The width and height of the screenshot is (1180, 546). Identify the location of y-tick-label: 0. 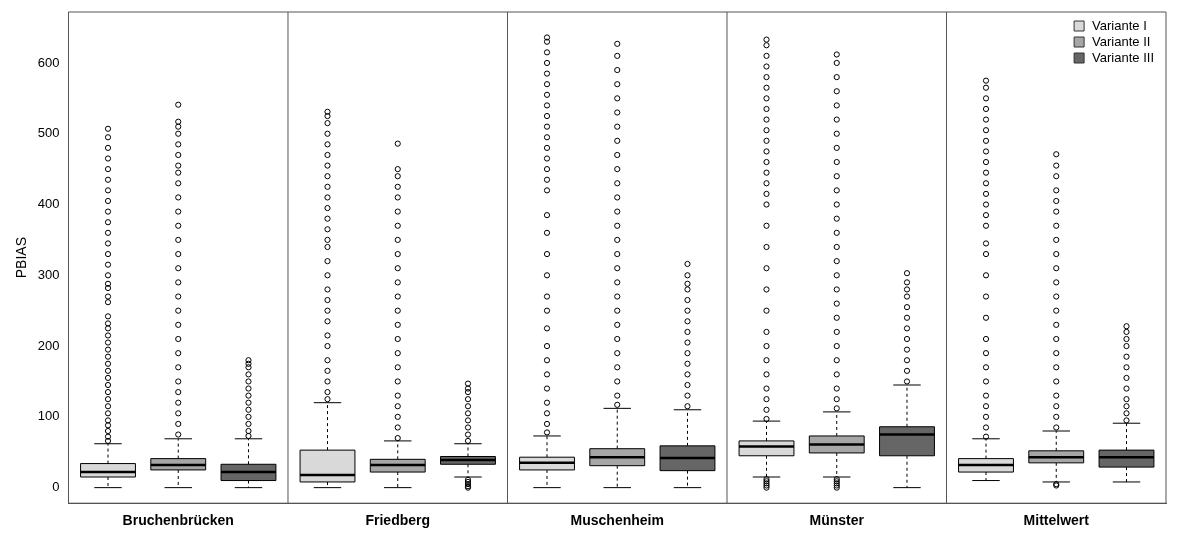
(56, 487).